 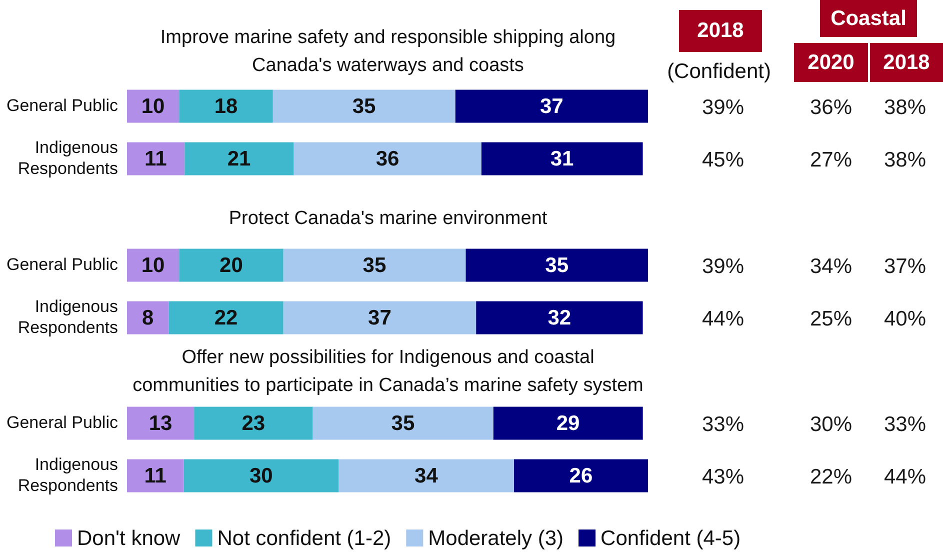 I want to click on legend-label: Confident (4-5), so click(x=670, y=538).